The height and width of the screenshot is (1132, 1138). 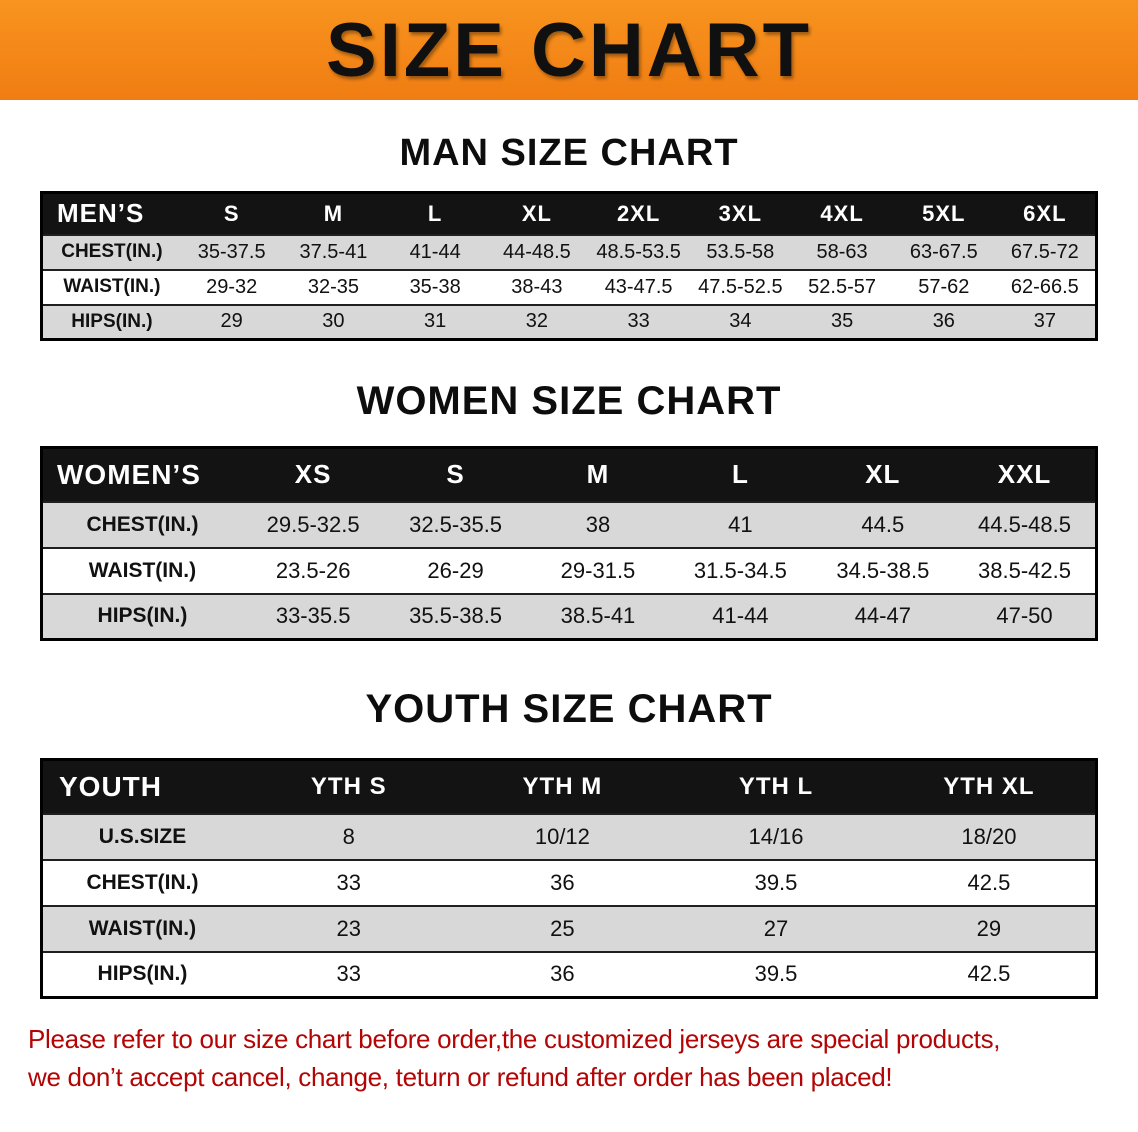 I want to click on table-header-cell: 6XL, so click(x=1045, y=213).